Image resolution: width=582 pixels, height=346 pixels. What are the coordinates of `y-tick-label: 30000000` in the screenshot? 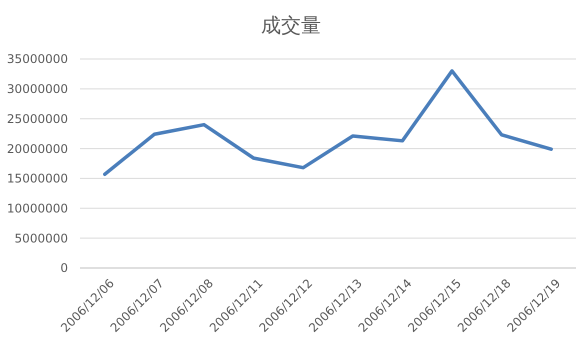 It's located at (37, 89).